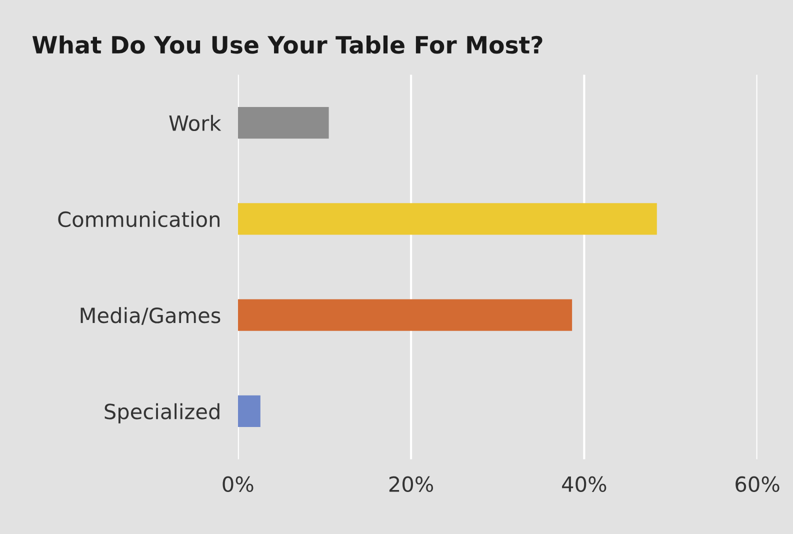  What do you see at coordinates (411, 484) in the screenshot?
I see `x-tick-label: 20%` at bounding box center [411, 484].